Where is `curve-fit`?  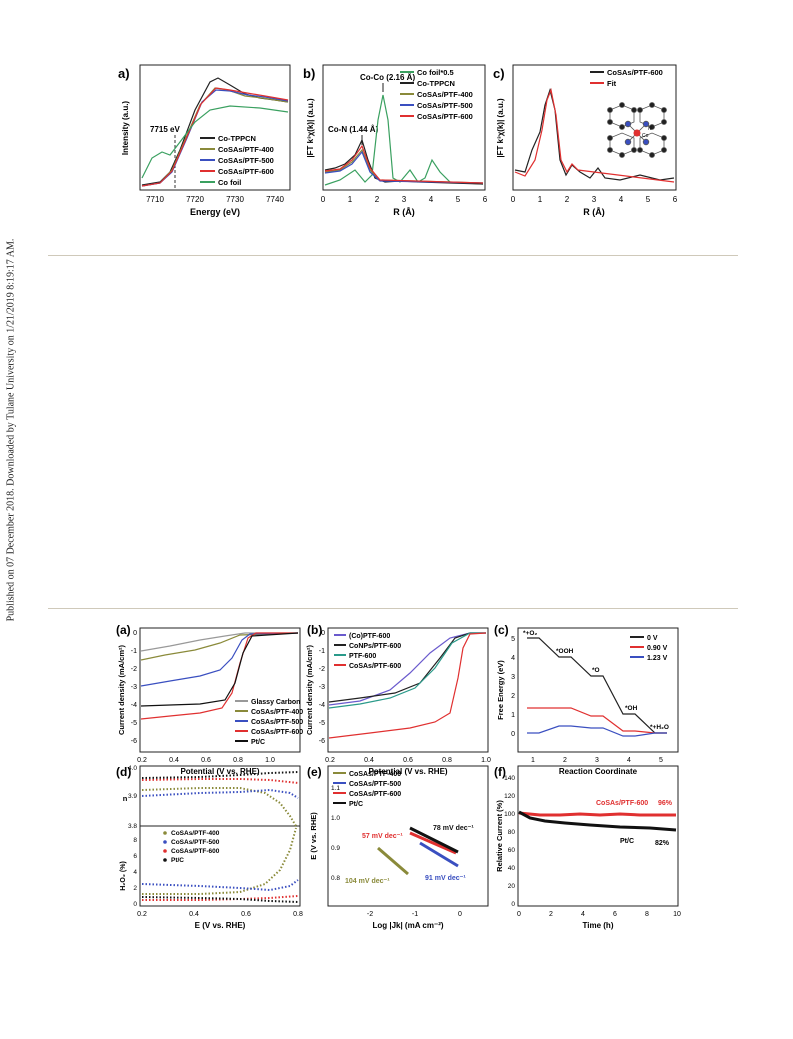
curve-fit is located at coordinates (594, 135).